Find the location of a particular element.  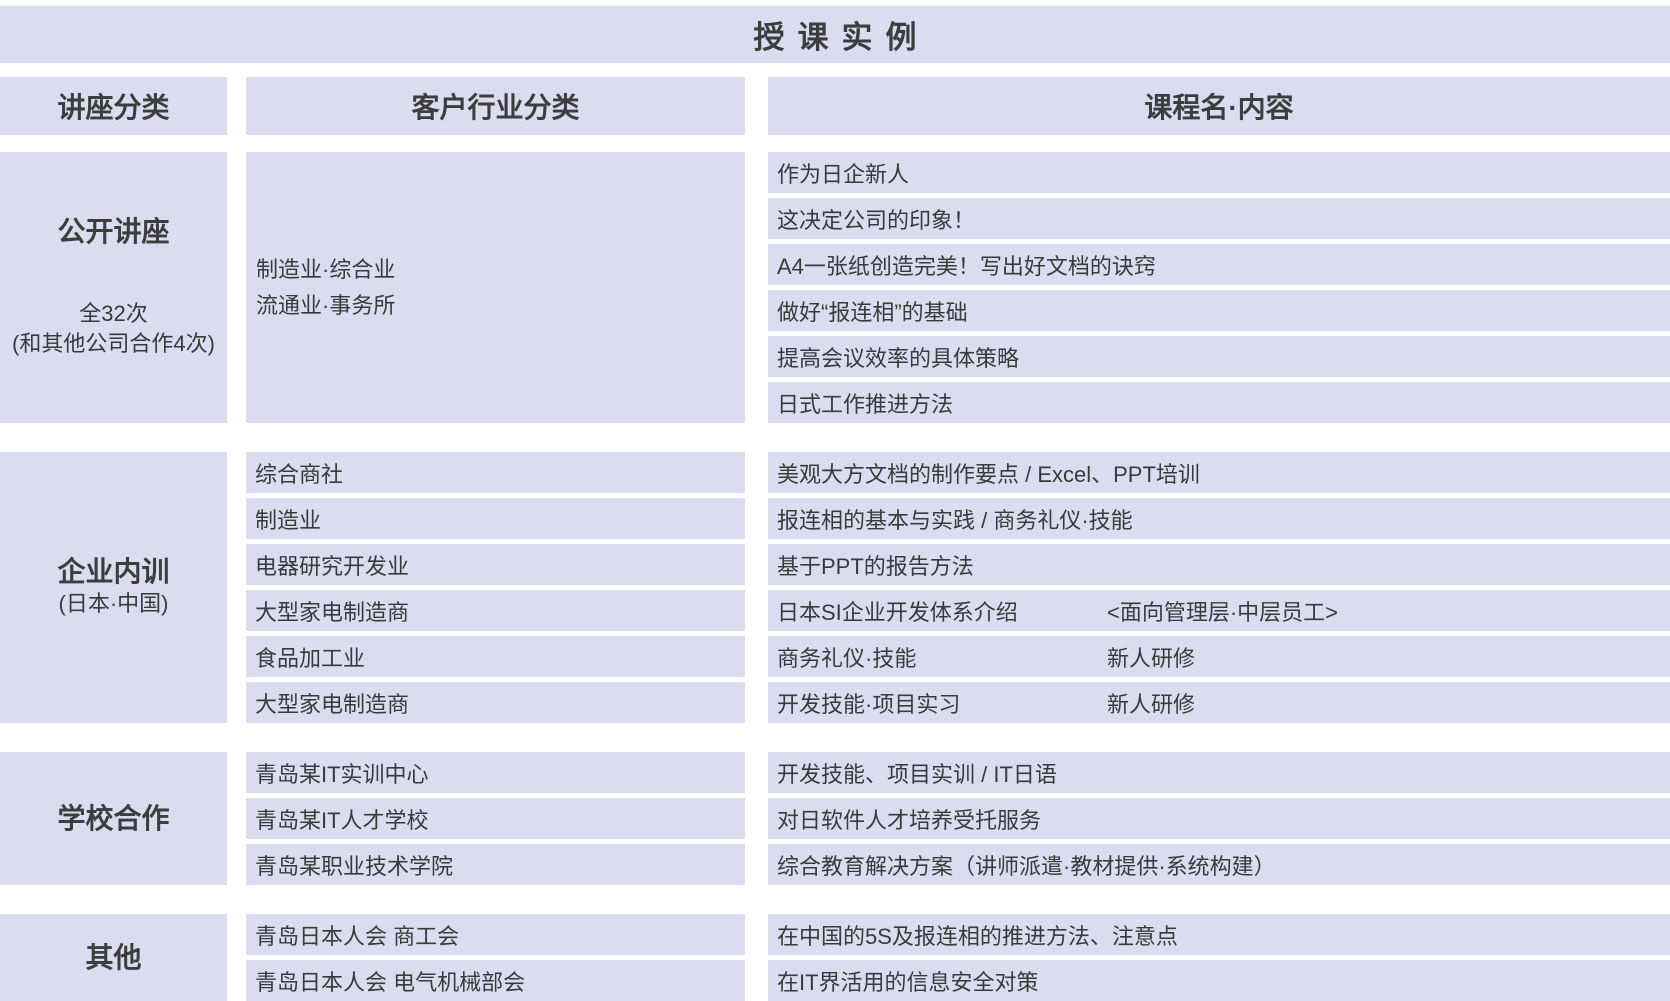

course-cell: 在IT界活用的信息安全对策 is located at coordinates (1219, 980).